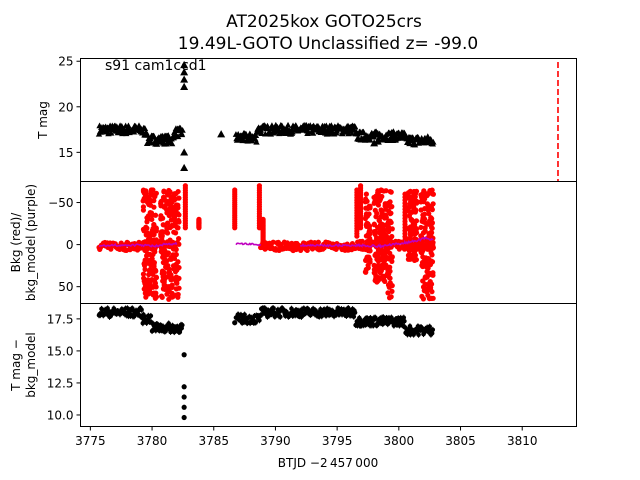 Image resolution: width=640 pixels, height=480 pixels. I want to click on title-line-2: 19.49L-GOTO Unclassified z= -99.0, so click(328, 44).